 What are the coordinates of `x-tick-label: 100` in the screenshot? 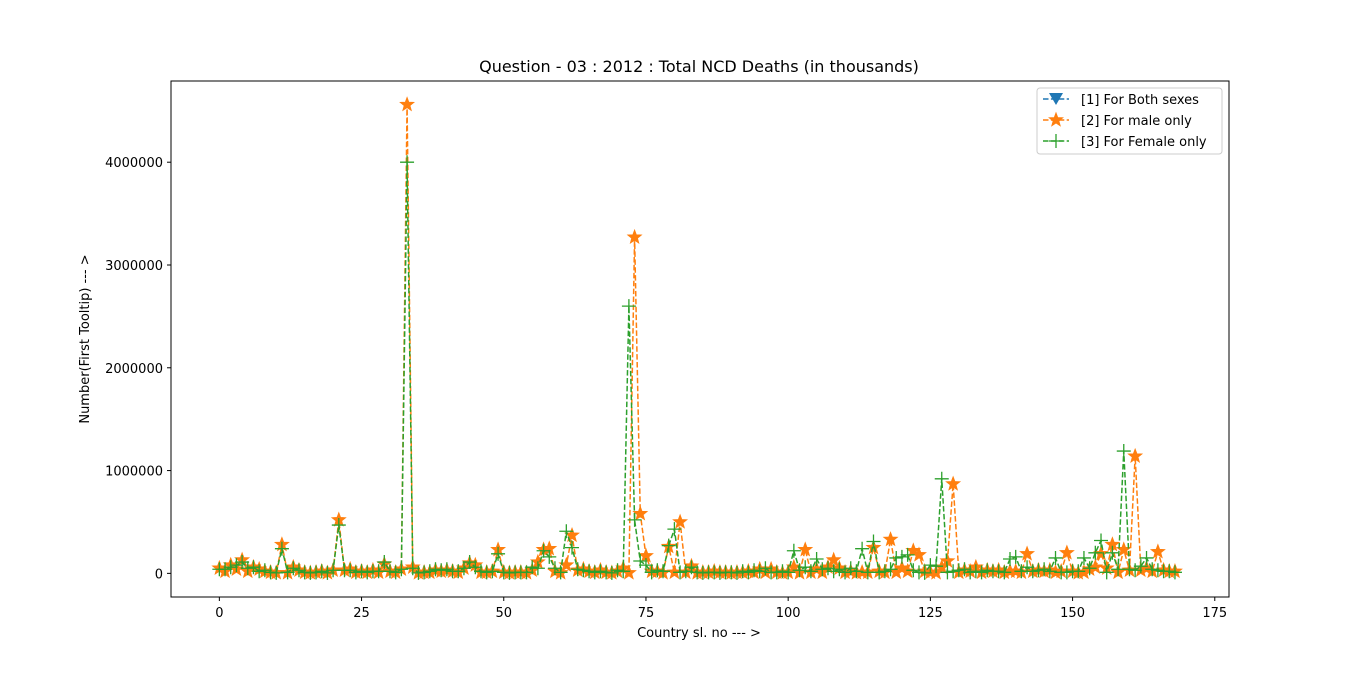 It's located at (788, 613).